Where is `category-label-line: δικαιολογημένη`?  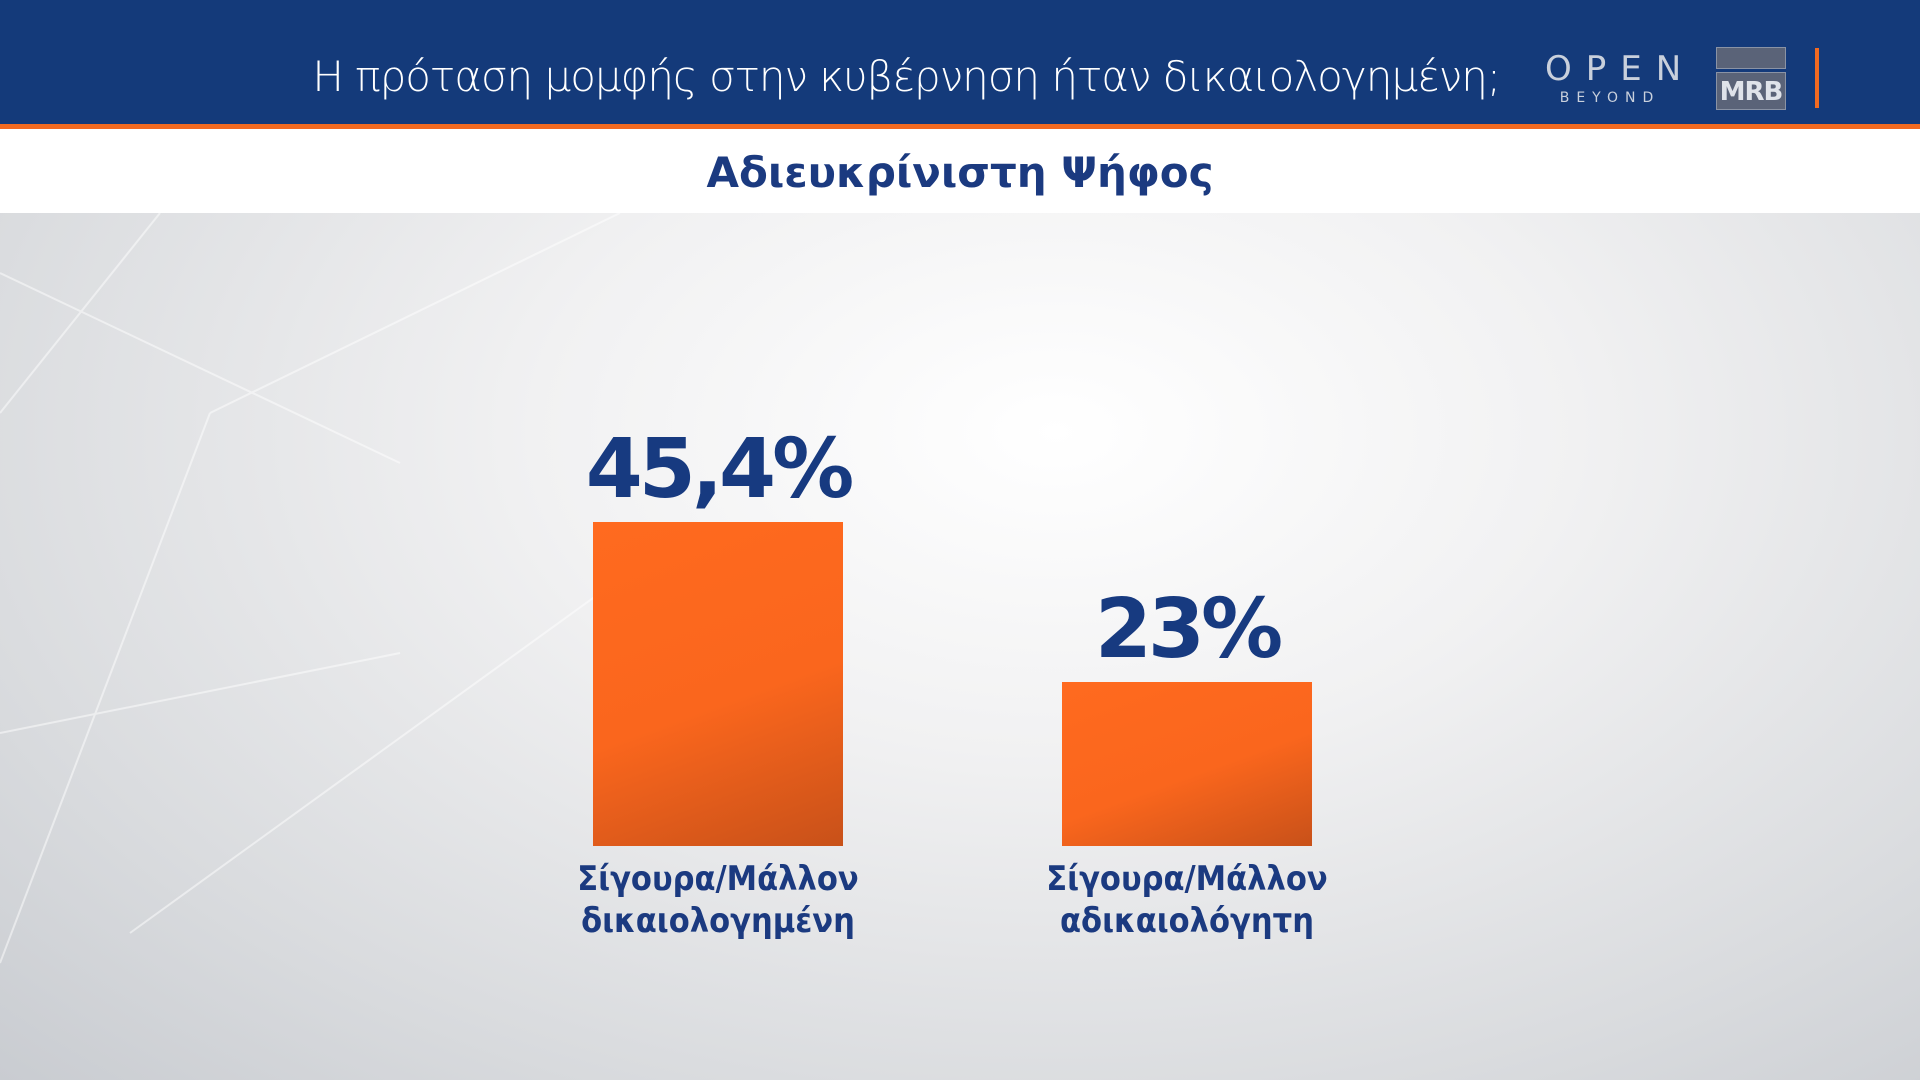
category-label-line: δικαιολογημένη is located at coordinates (718, 921).